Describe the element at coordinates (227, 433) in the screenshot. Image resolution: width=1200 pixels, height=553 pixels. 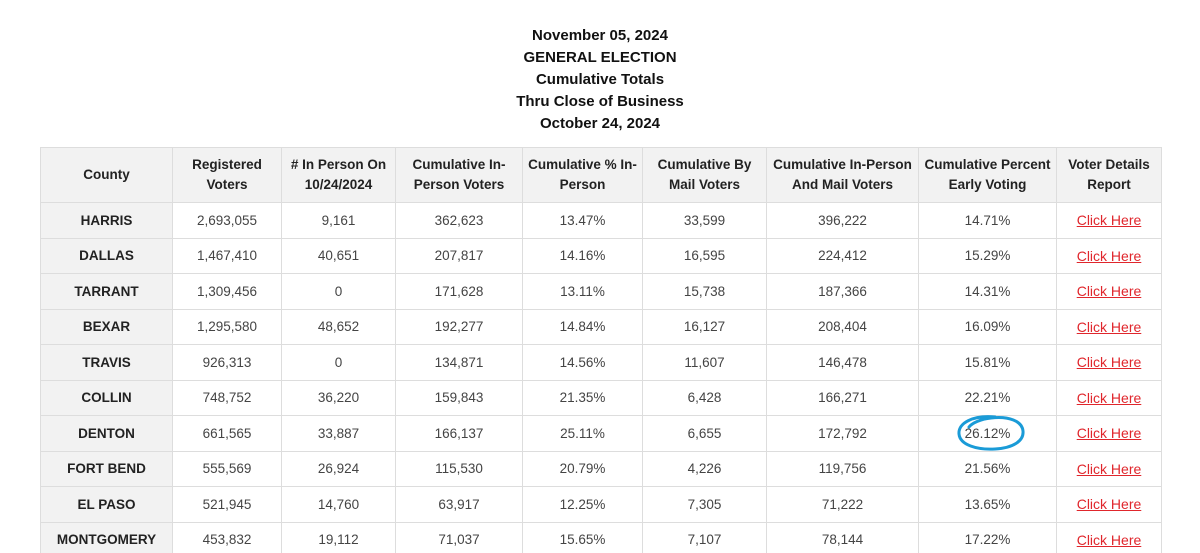
I see `registered-voters-cell: 661,565` at that location.